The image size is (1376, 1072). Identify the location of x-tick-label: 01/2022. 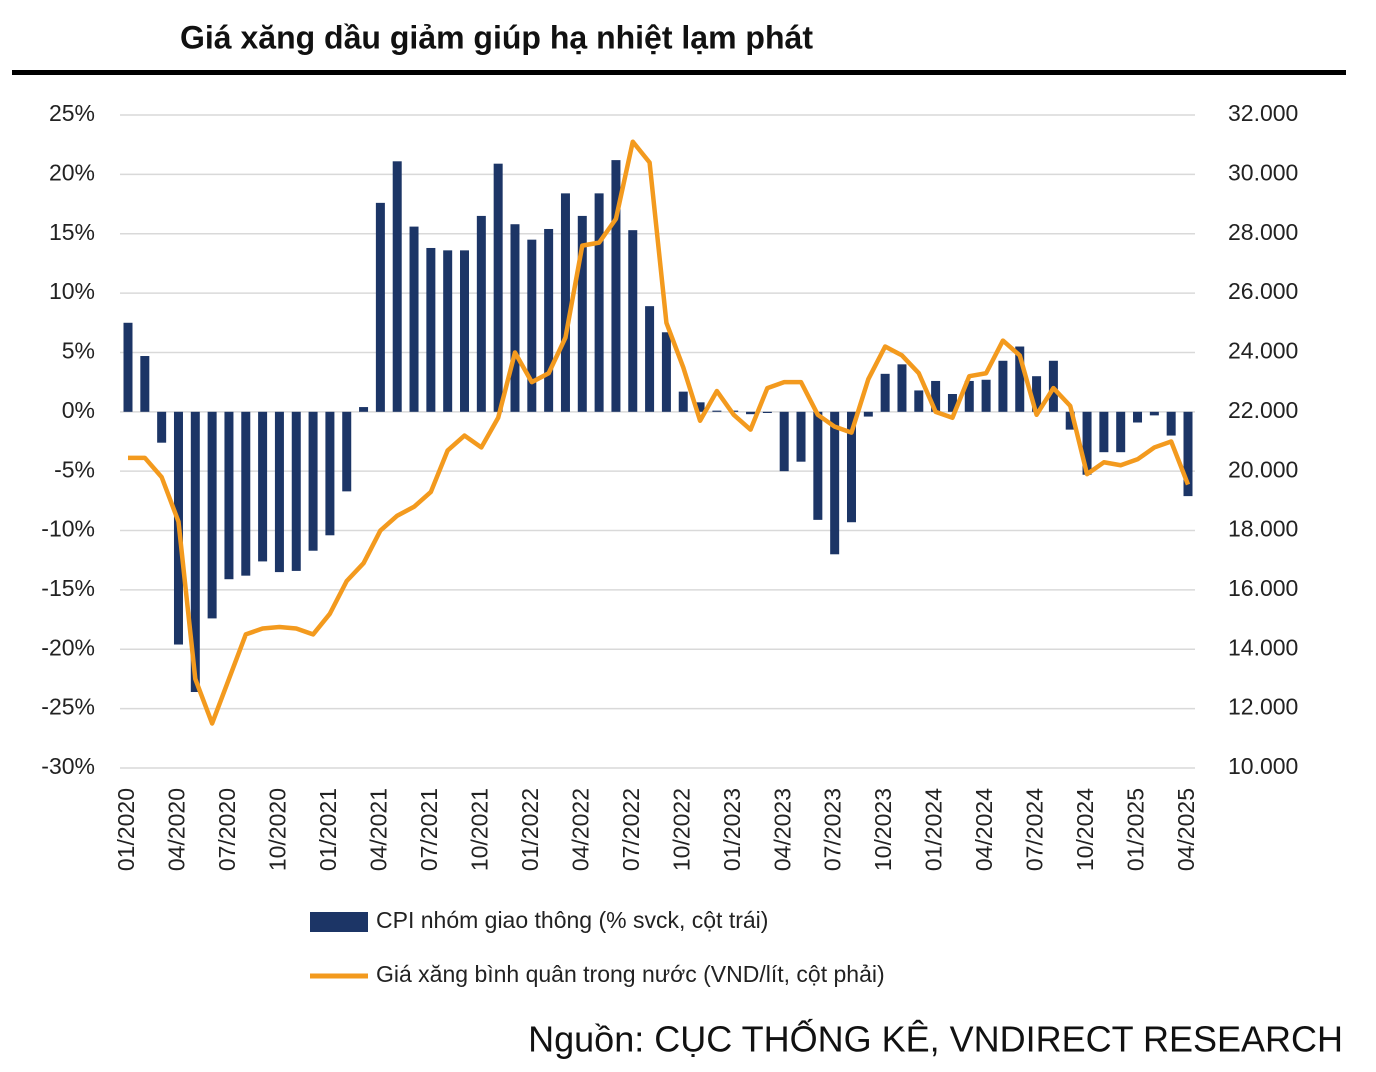
(530, 829).